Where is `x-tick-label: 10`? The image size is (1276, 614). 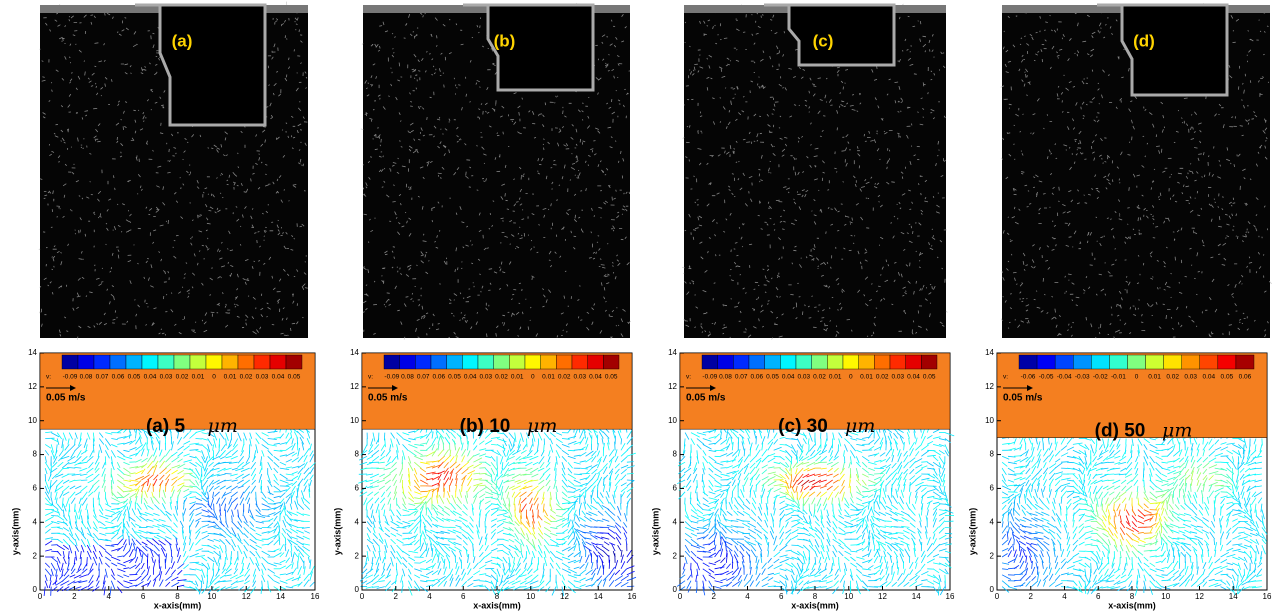
x-tick-label: 10 is located at coordinates (211, 596).